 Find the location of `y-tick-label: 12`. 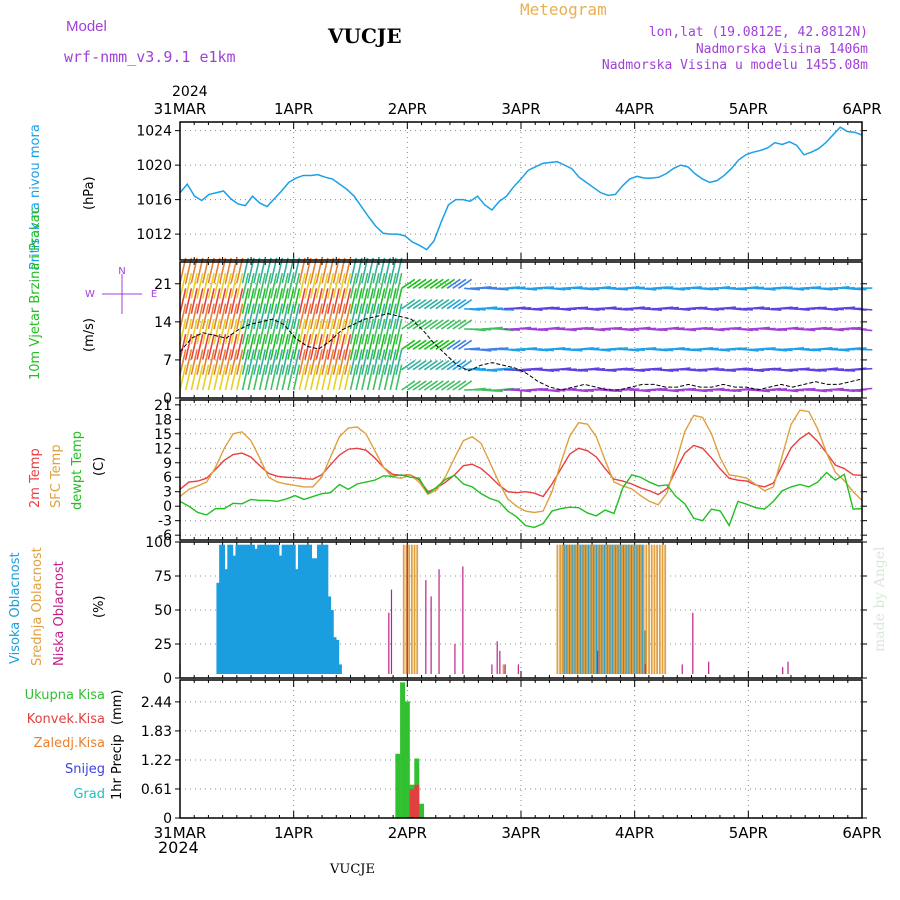

y-tick-label: 12 is located at coordinates (163, 449).